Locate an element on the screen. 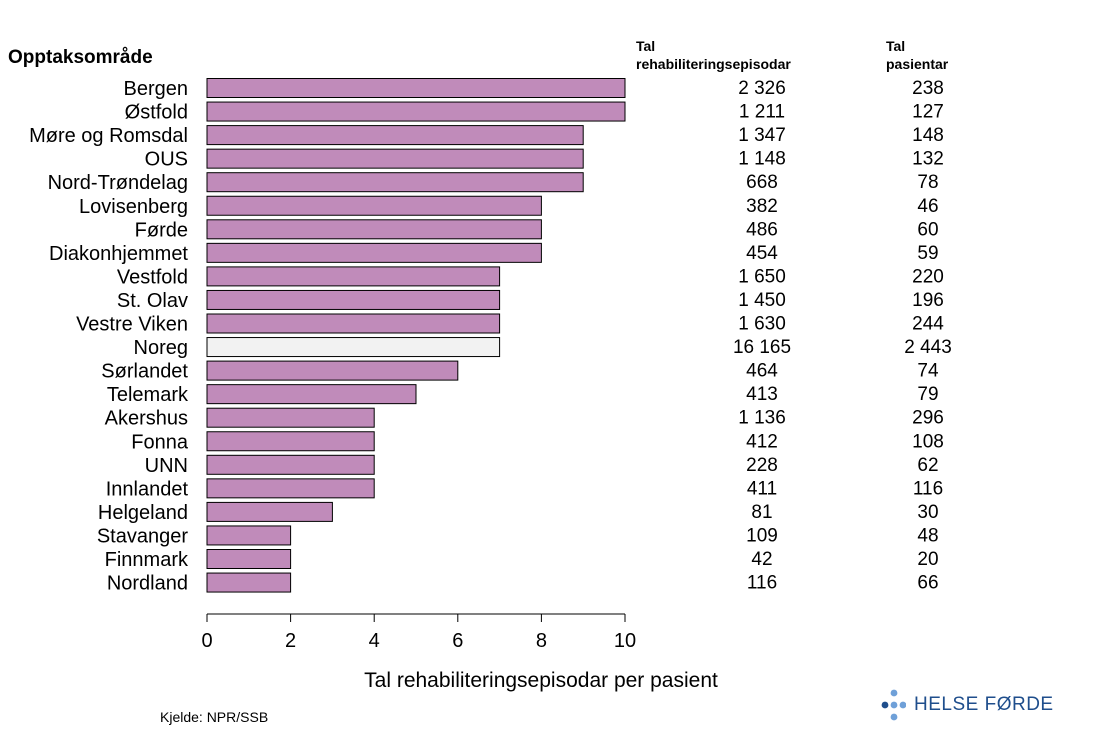  patients-value-3: 132 is located at coordinates (928, 159).